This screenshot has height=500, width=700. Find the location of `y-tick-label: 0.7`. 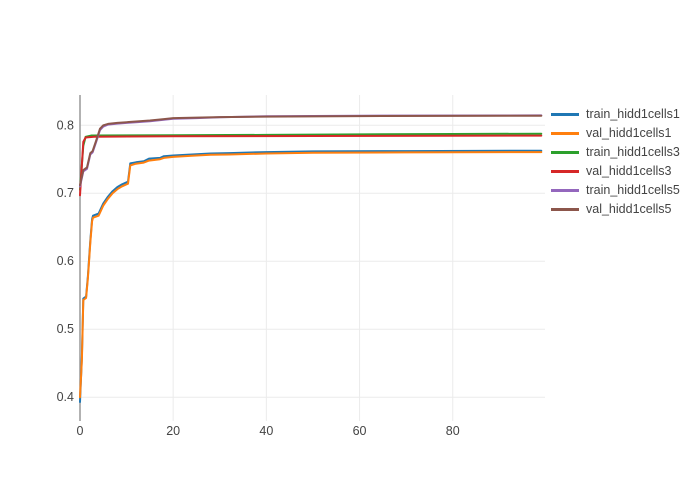

y-tick-label: 0.7 is located at coordinates (65, 193).